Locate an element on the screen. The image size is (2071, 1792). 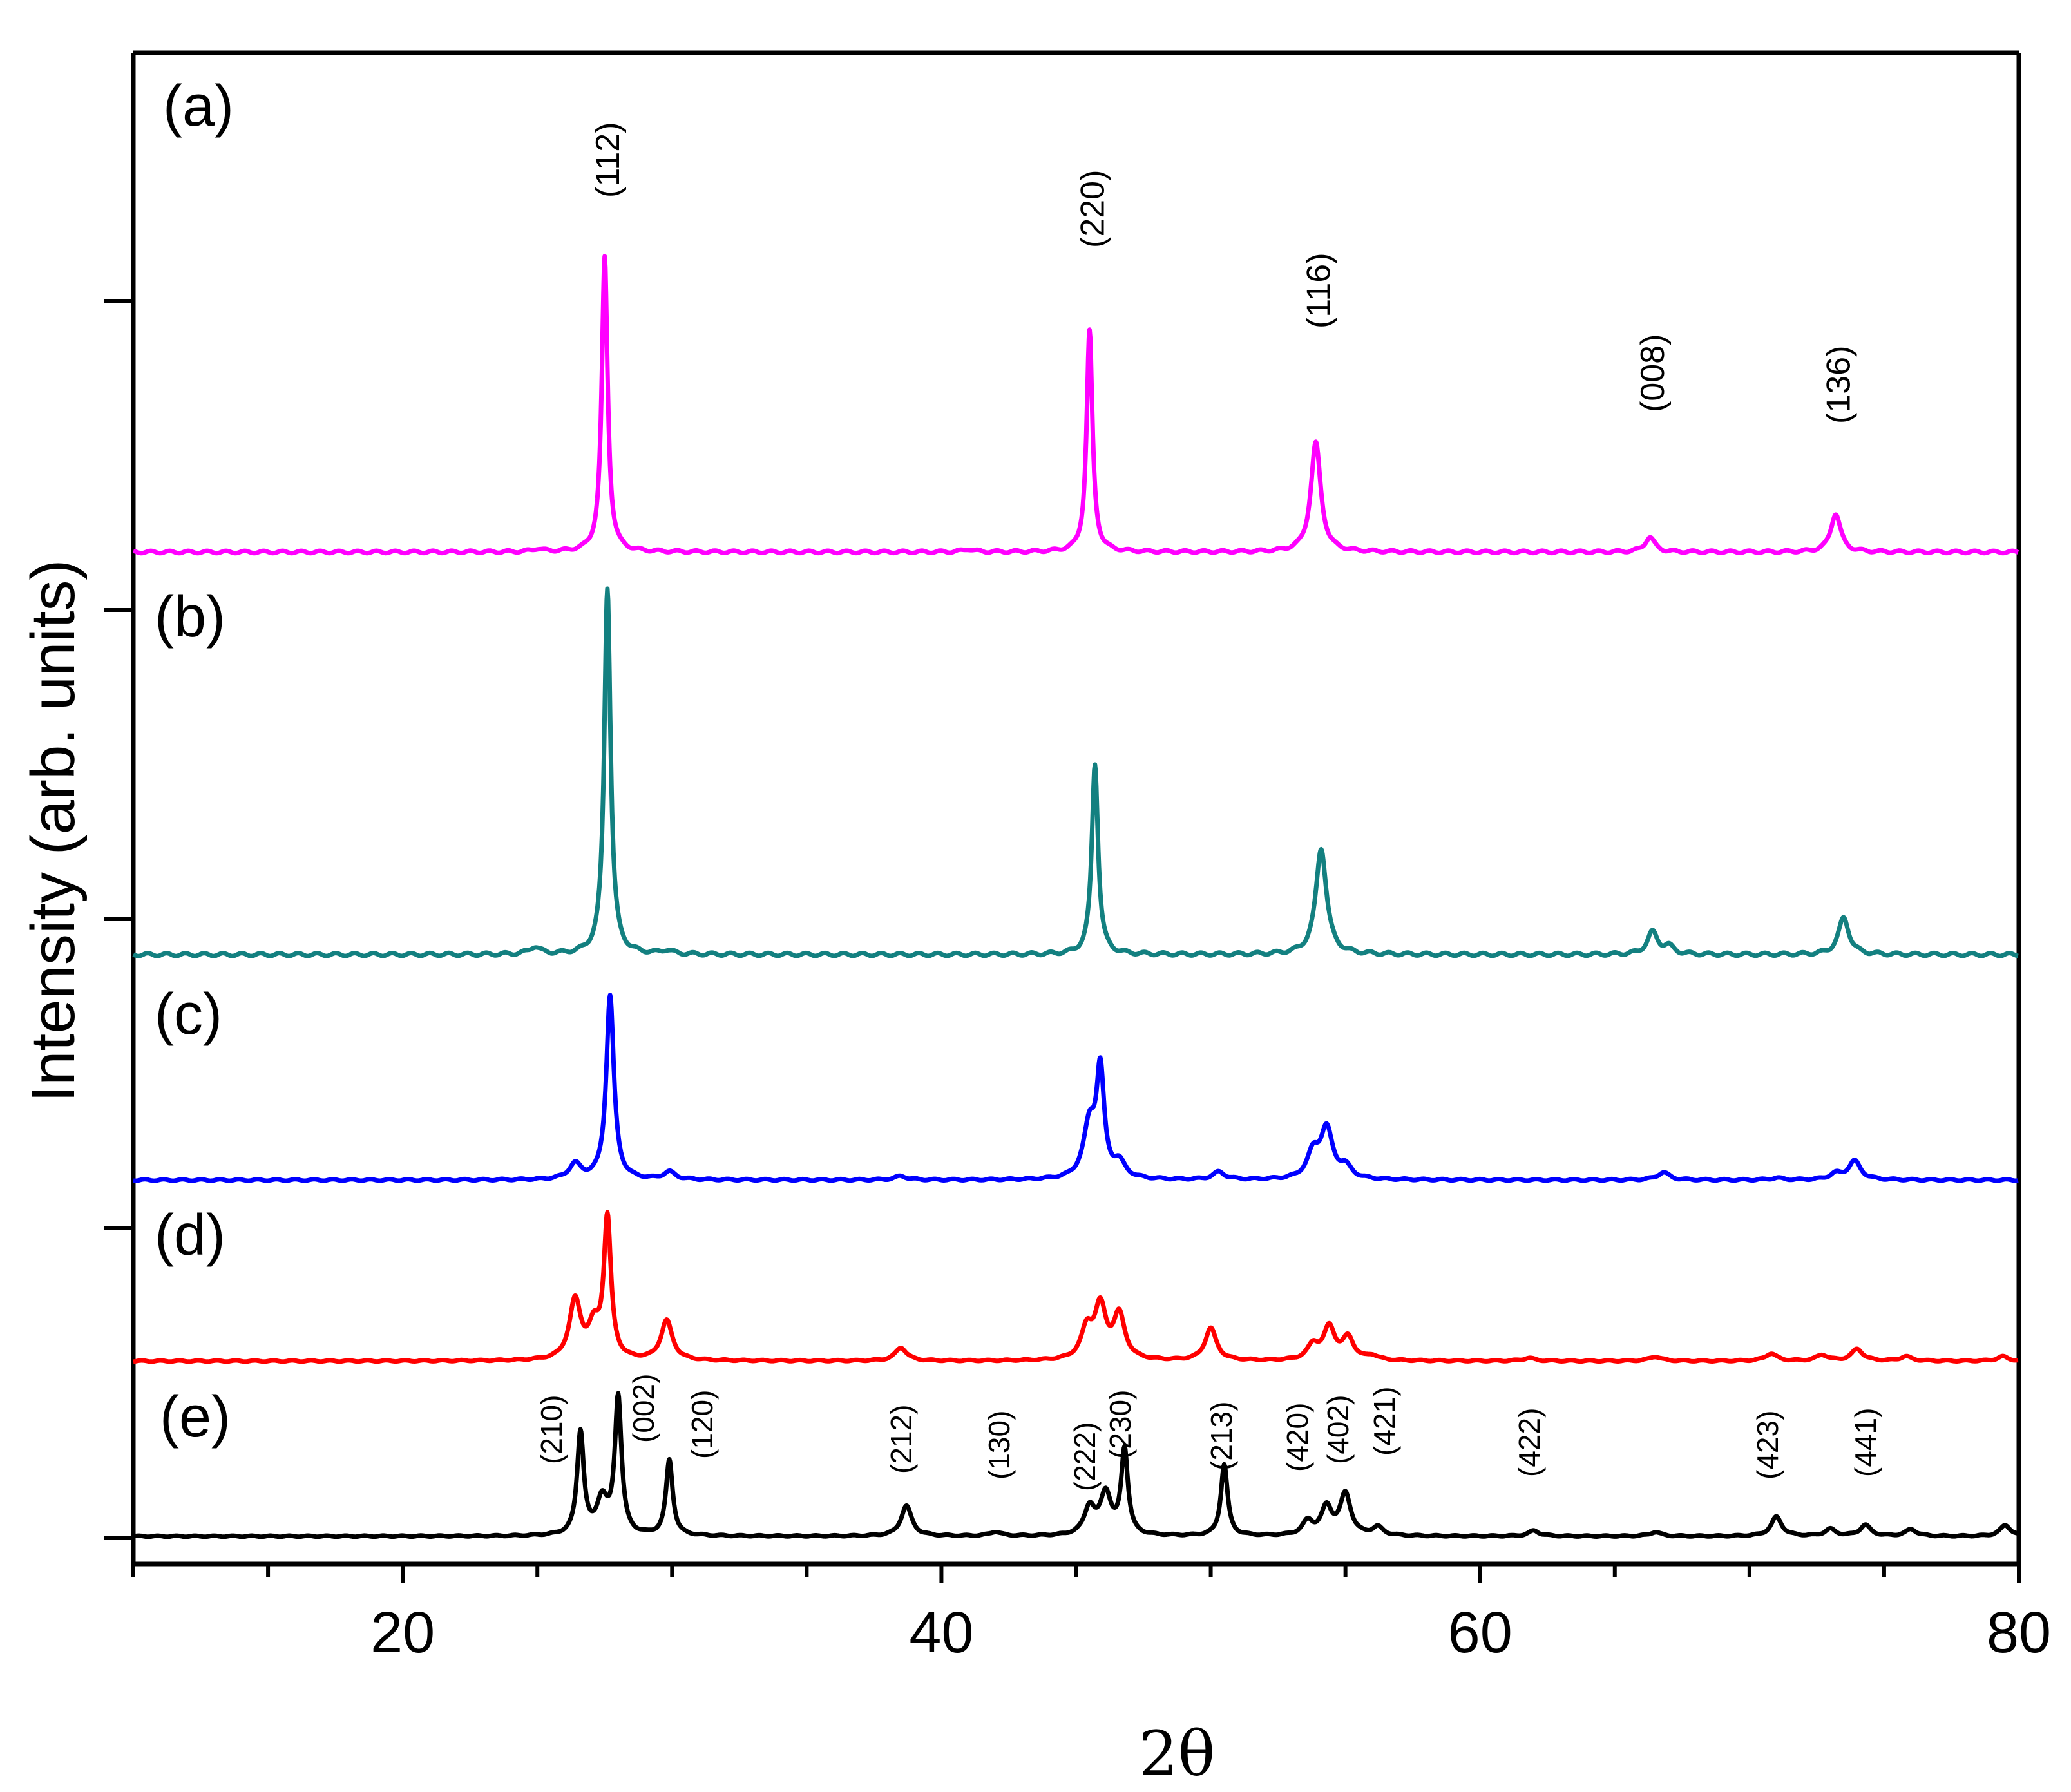
series-line-e is located at coordinates (1075, 1465).